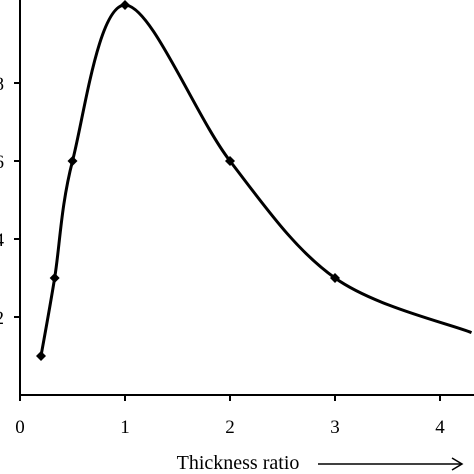 This screenshot has height=474, width=474. What do you see at coordinates (2, 162) in the screenshot?
I see `y-tick-label: 6` at bounding box center [2, 162].